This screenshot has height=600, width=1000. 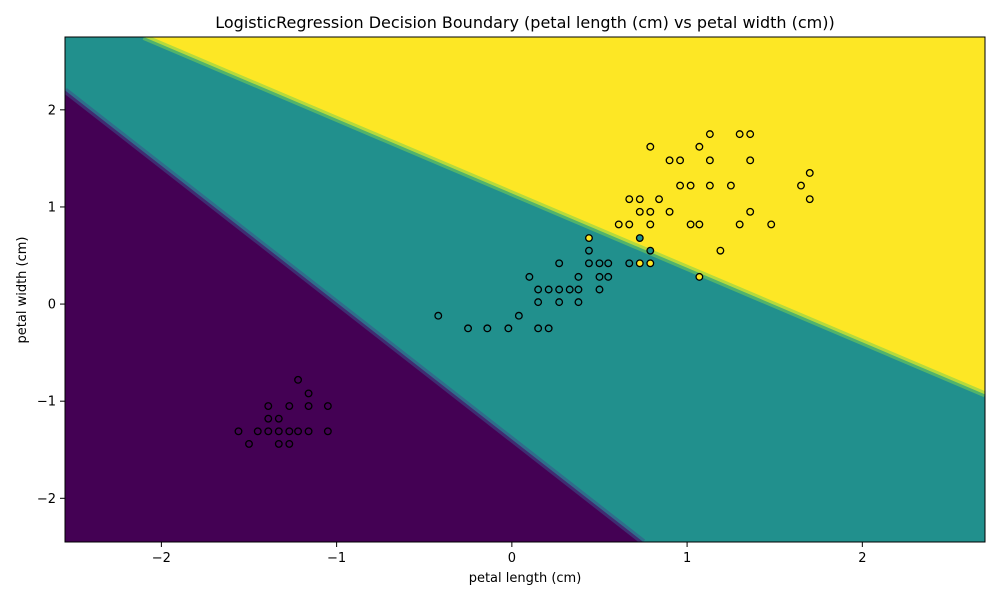 I want to click on x-tick-label: 0, so click(x=512, y=558).